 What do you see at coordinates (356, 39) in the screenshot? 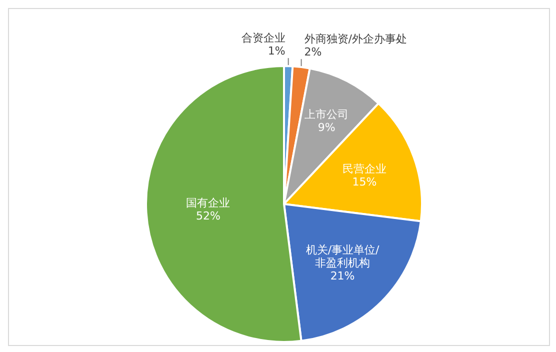
I see `slice-label: 外商独资/外企办事处` at bounding box center [356, 39].